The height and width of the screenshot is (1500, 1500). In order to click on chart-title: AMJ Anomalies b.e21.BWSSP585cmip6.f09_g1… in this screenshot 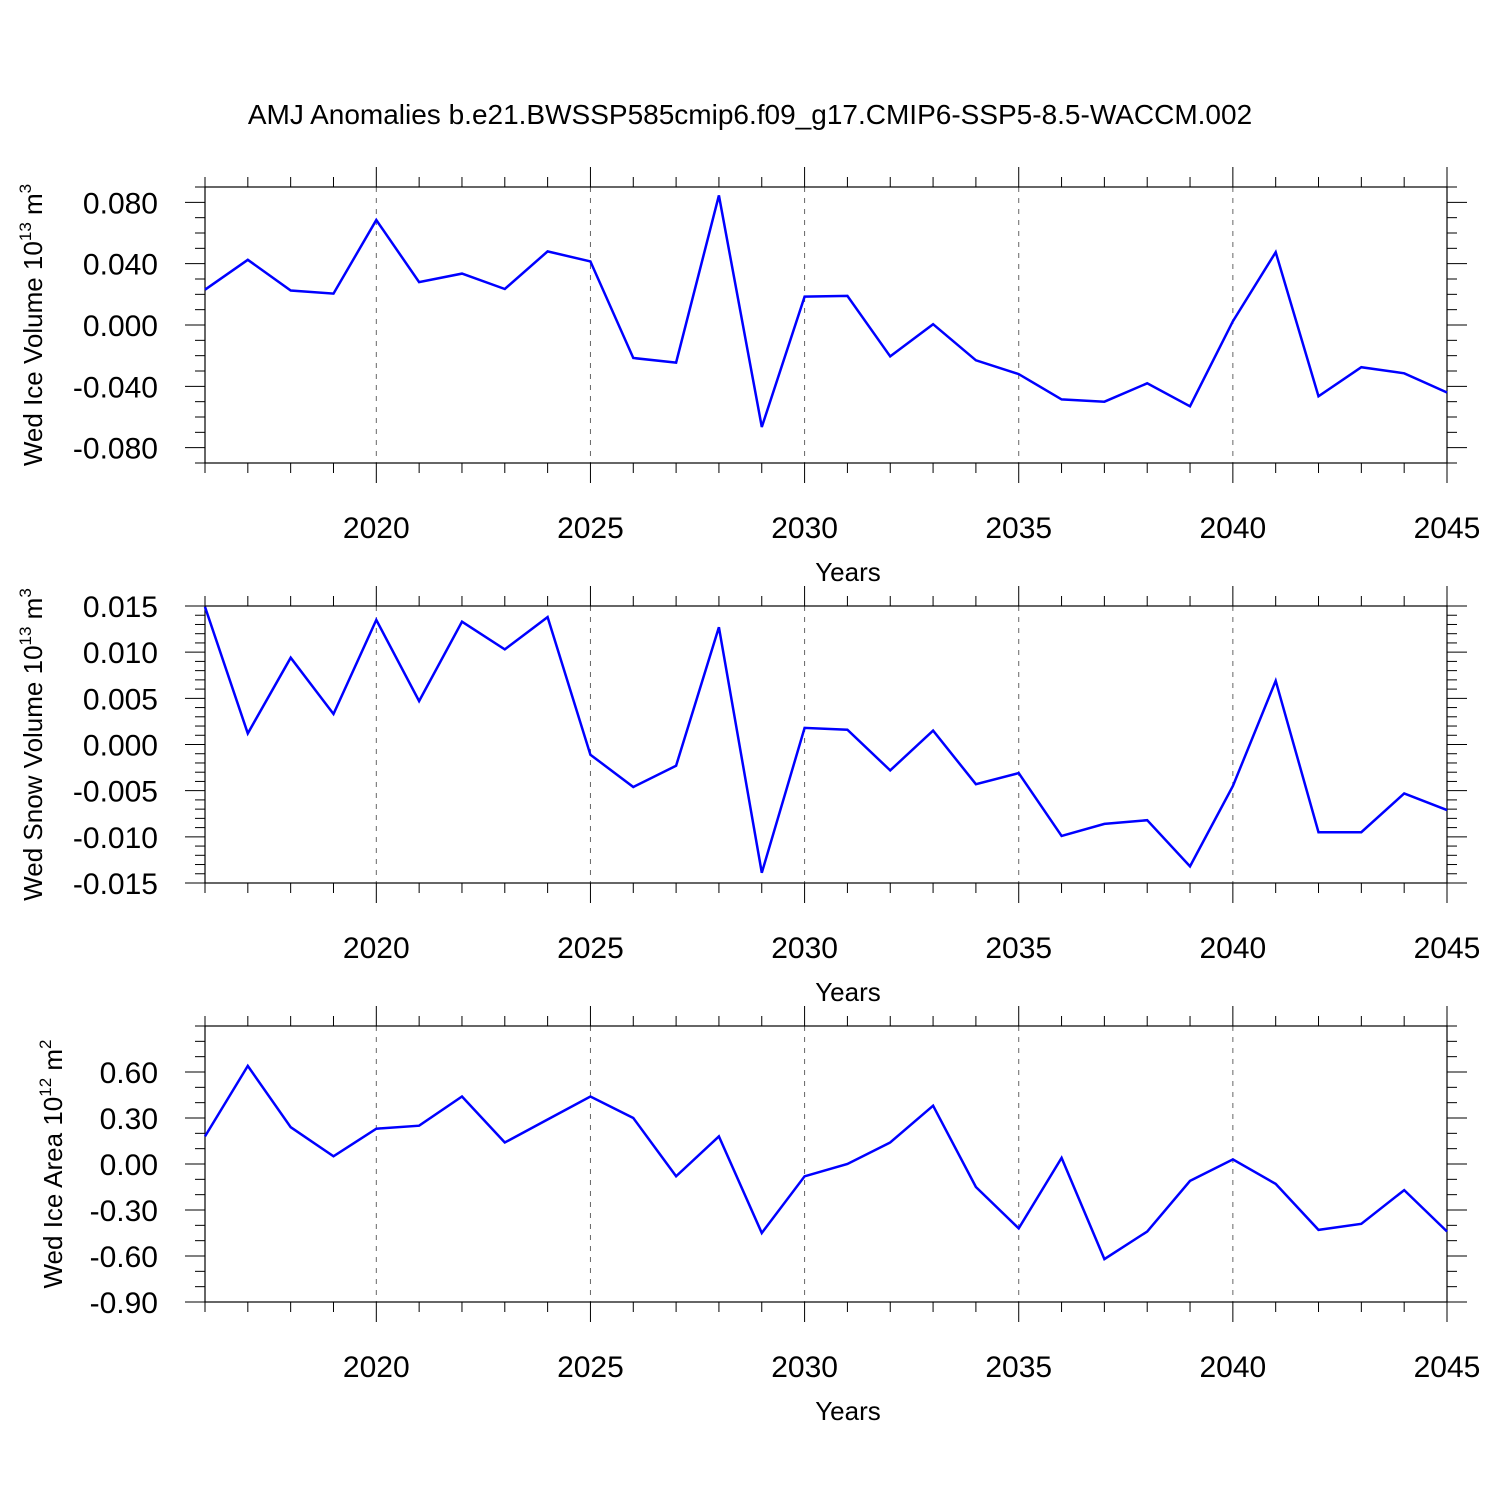, I will do `click(750, 114)`.